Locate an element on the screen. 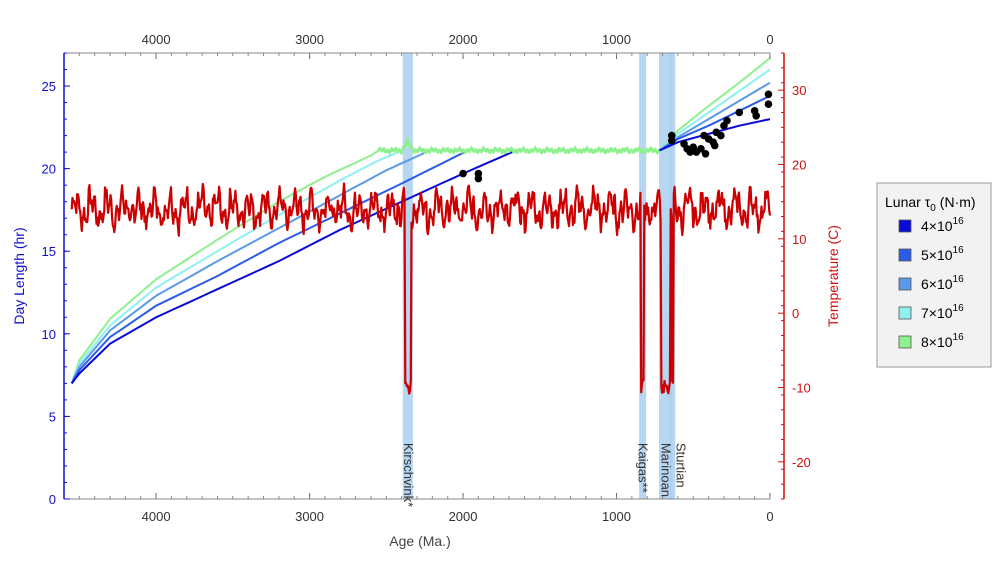  legend-label-2: 6×10¹⁶ is located at coordinates (942, 283).